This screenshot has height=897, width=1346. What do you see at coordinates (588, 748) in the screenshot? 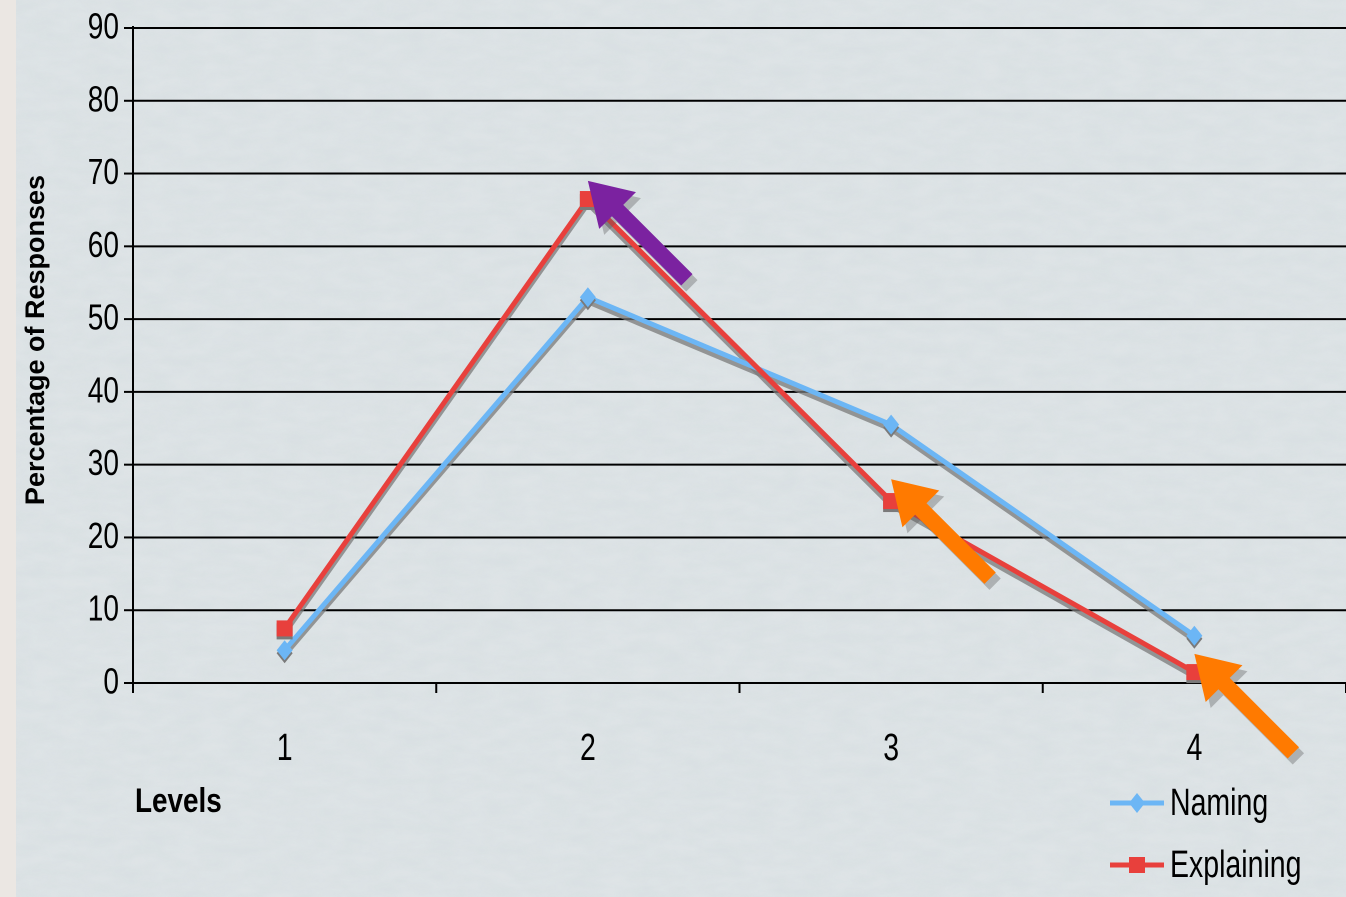
I see `x-tick-label: 2` at bounding box center [588, 748].